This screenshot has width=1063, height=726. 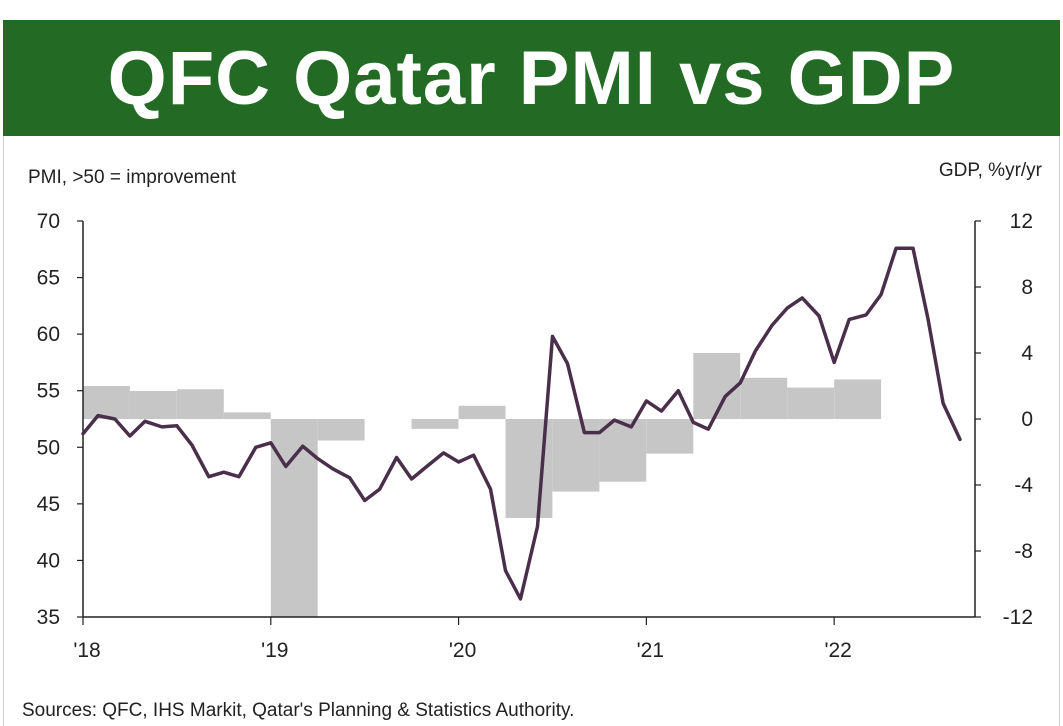 I want to click on right-tick-label: -8, so click(x=1023, y=551).